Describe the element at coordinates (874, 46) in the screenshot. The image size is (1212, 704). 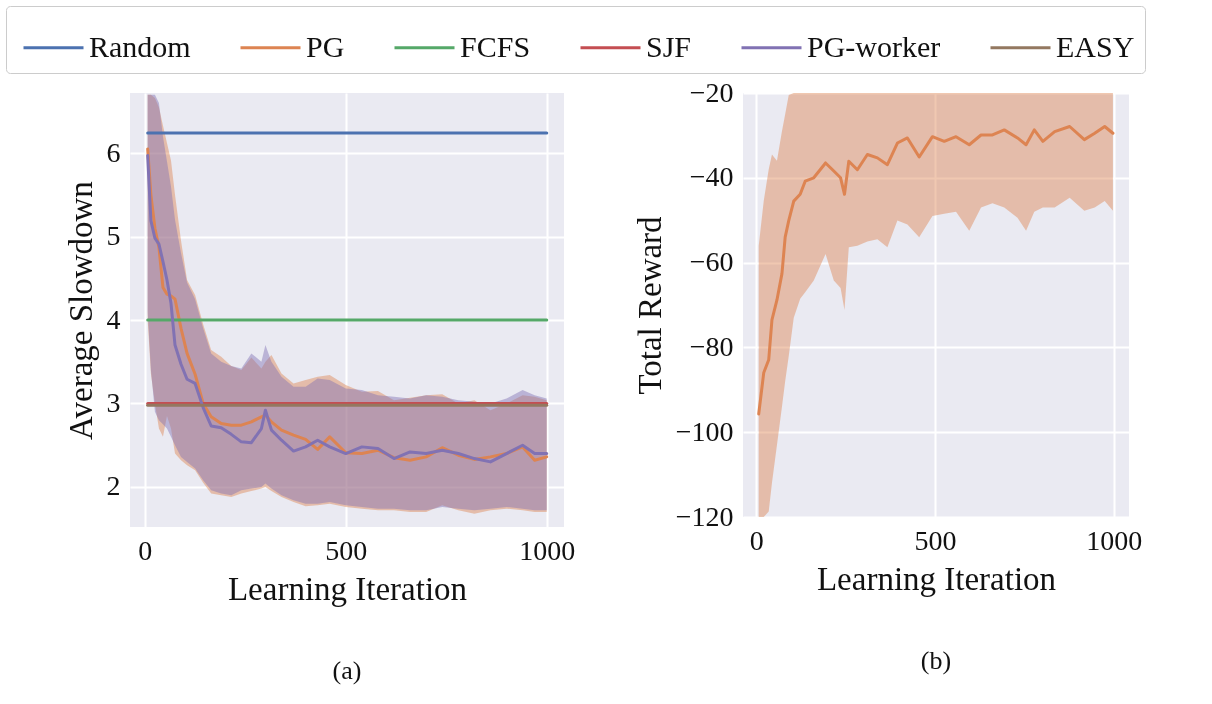
I see `legend-label: PG-worker` at that location.